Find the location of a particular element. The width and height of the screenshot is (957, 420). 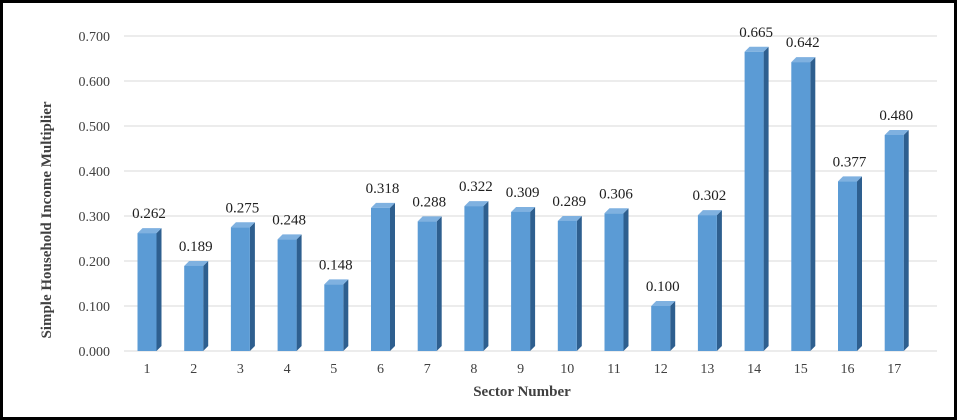

x-tick-label: 9 is located at coordinates (520, 369).